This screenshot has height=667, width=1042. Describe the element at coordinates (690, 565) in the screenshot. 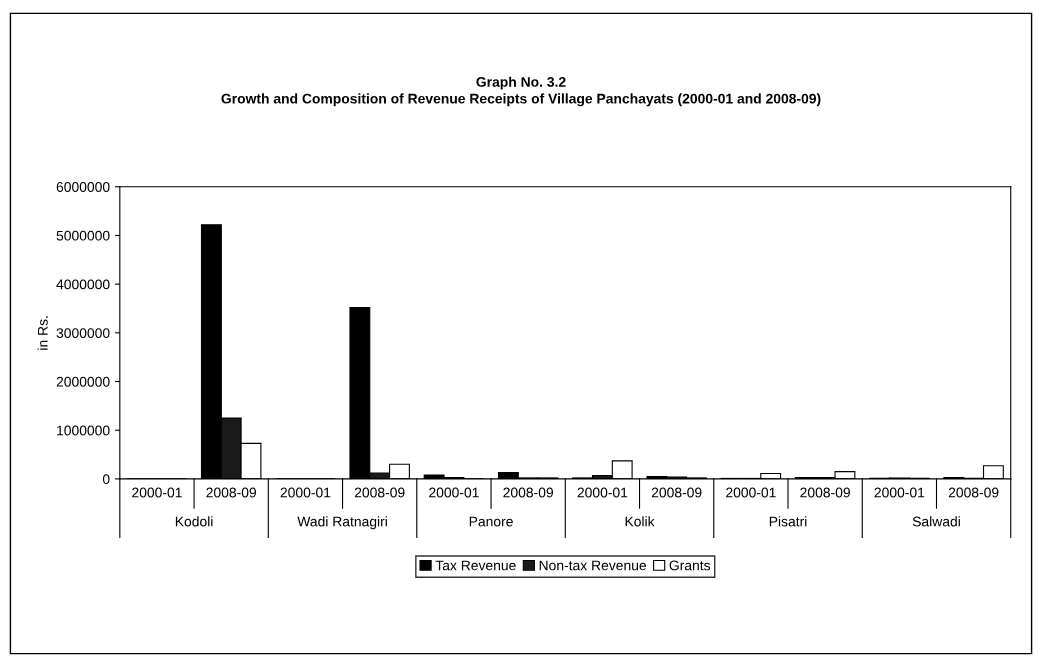

I see `legend-label: Grants` at that location.